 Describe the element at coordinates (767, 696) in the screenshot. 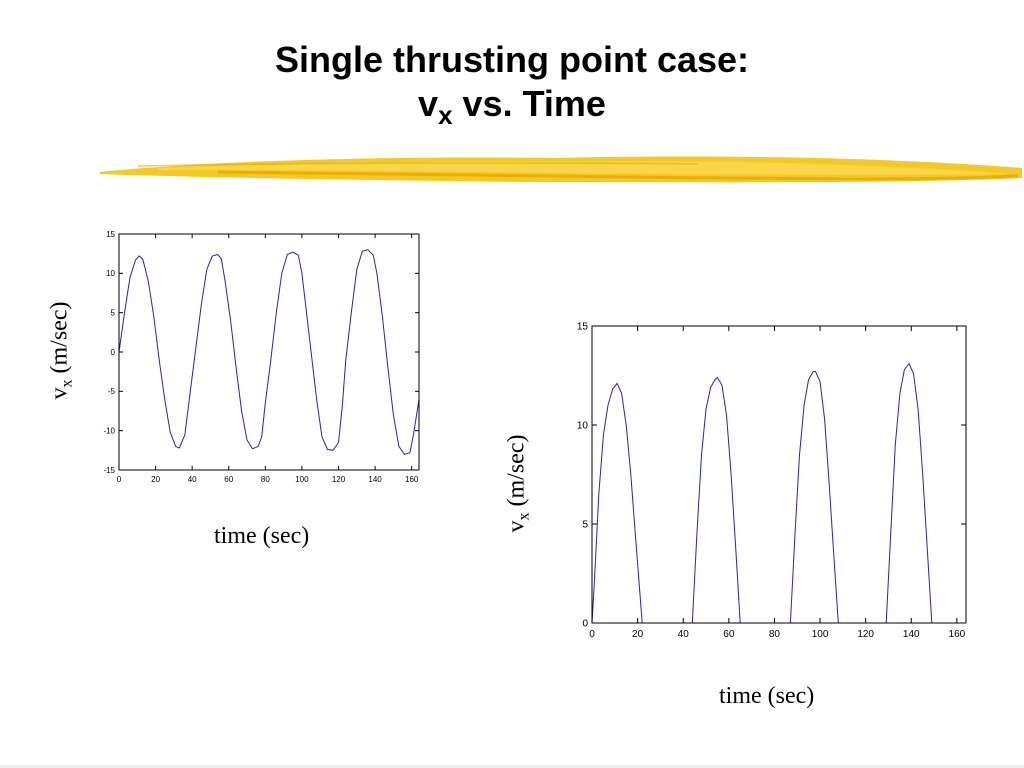

I see `chart-2-xlabel: time (sec)` at that location.